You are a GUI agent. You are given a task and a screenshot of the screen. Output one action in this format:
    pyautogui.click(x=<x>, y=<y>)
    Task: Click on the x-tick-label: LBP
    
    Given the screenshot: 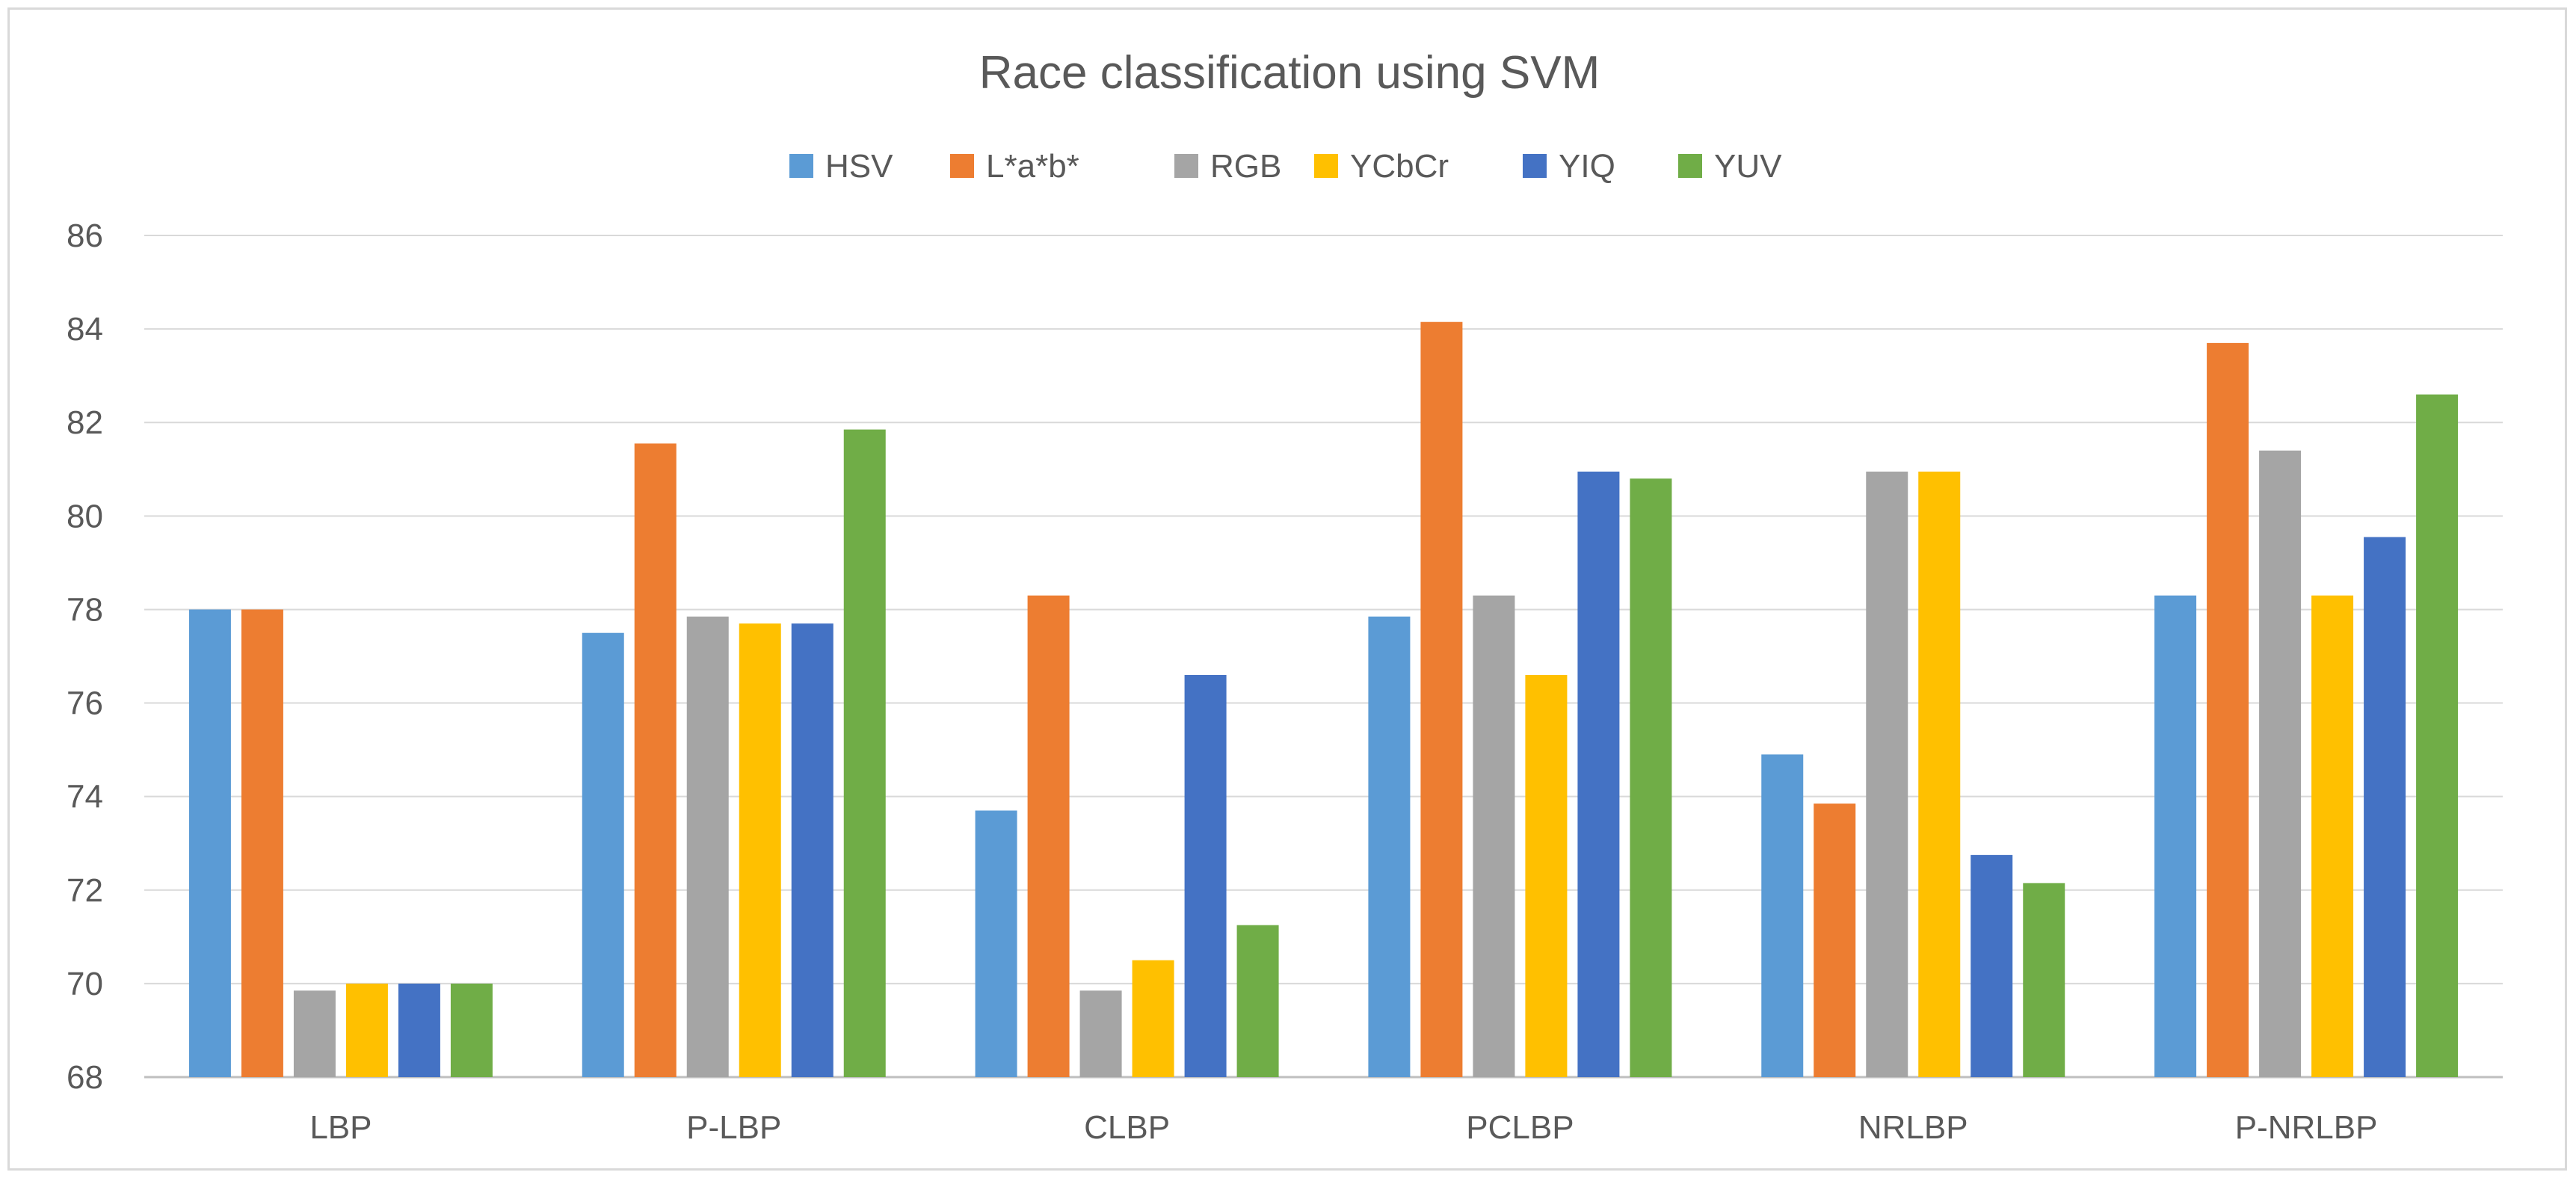 What is the action you would take?
    pyautogui.click(x=340, y=1127)
    